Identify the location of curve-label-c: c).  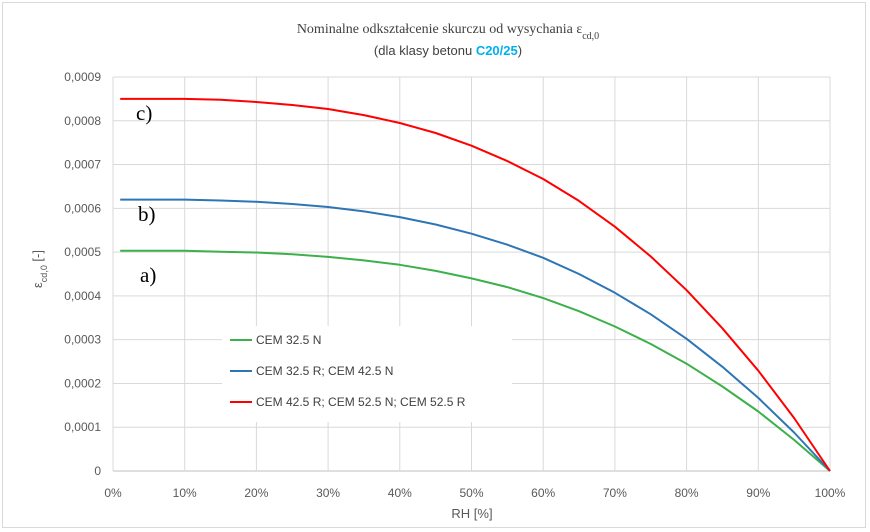
(144, 113).